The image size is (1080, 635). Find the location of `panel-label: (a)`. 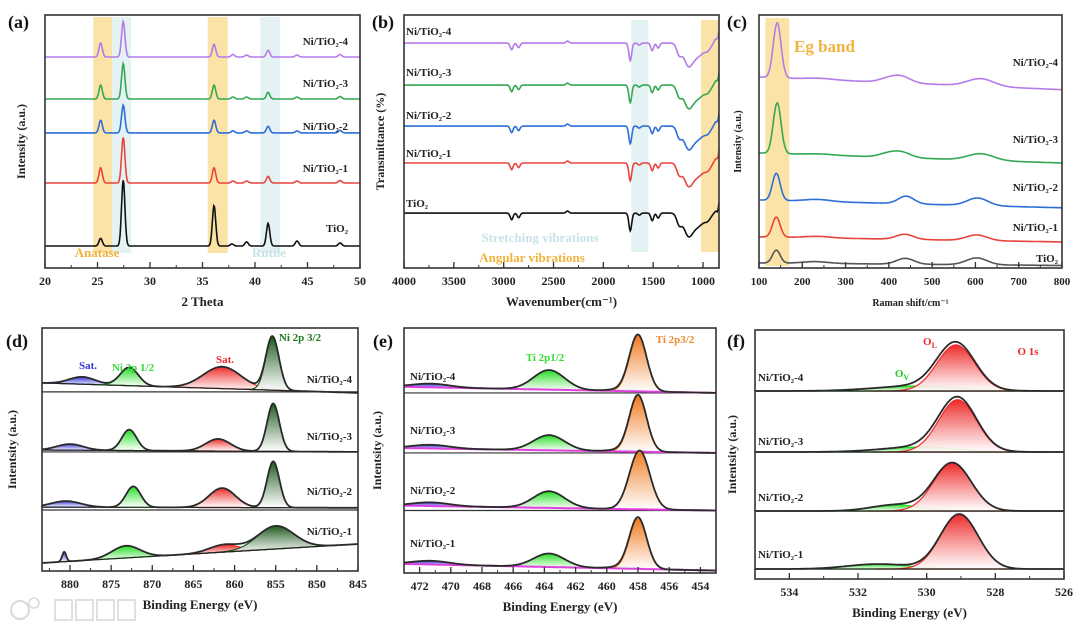

panel-label: (a) is located at coordinates (18, 22).